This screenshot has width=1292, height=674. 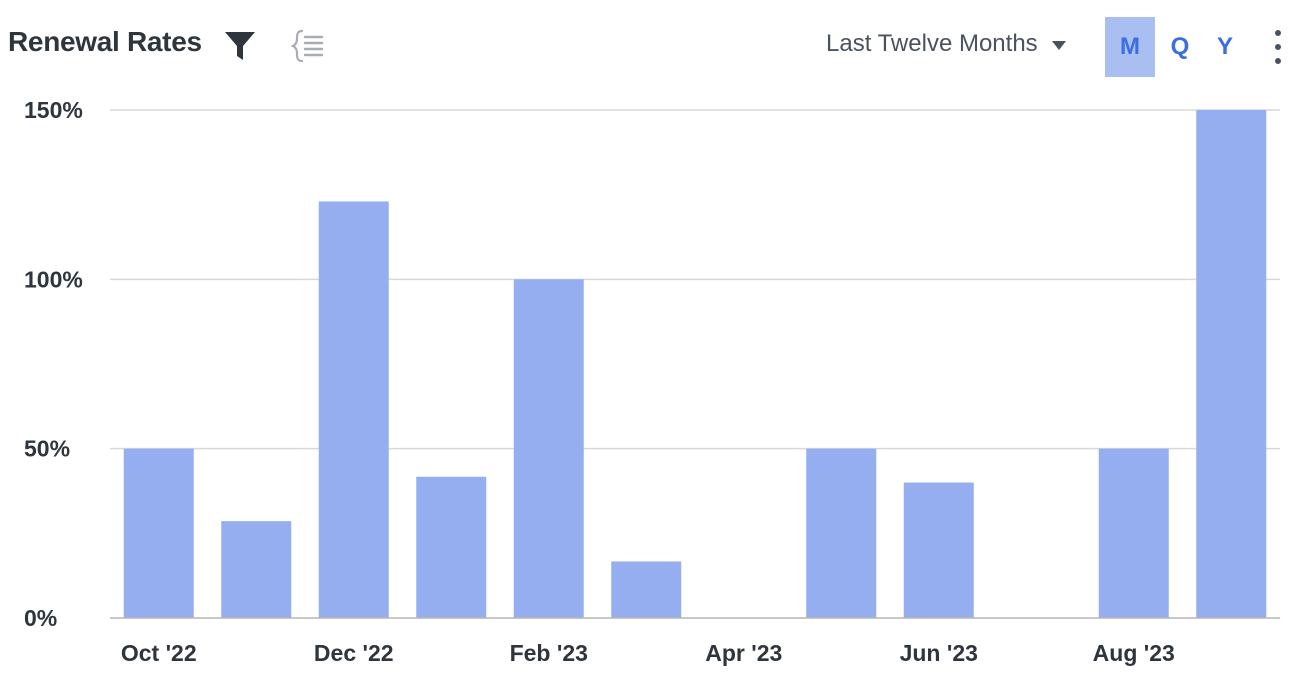 I want to click on period-button-year: Y, so click(x=1224, y=46).